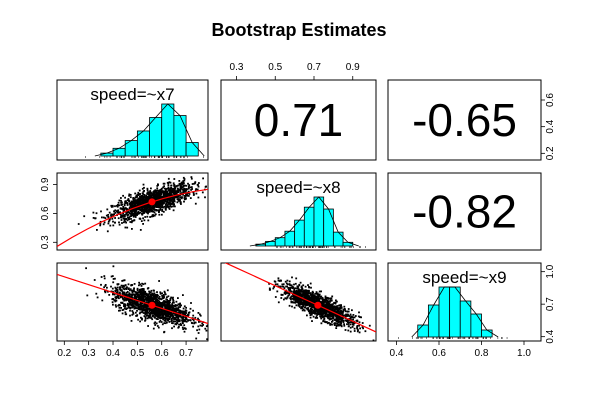  What do you see at coordinates (353, 67) in the screenshot?
I see `tick-label: 0.9` at bounding box center [353, 67].